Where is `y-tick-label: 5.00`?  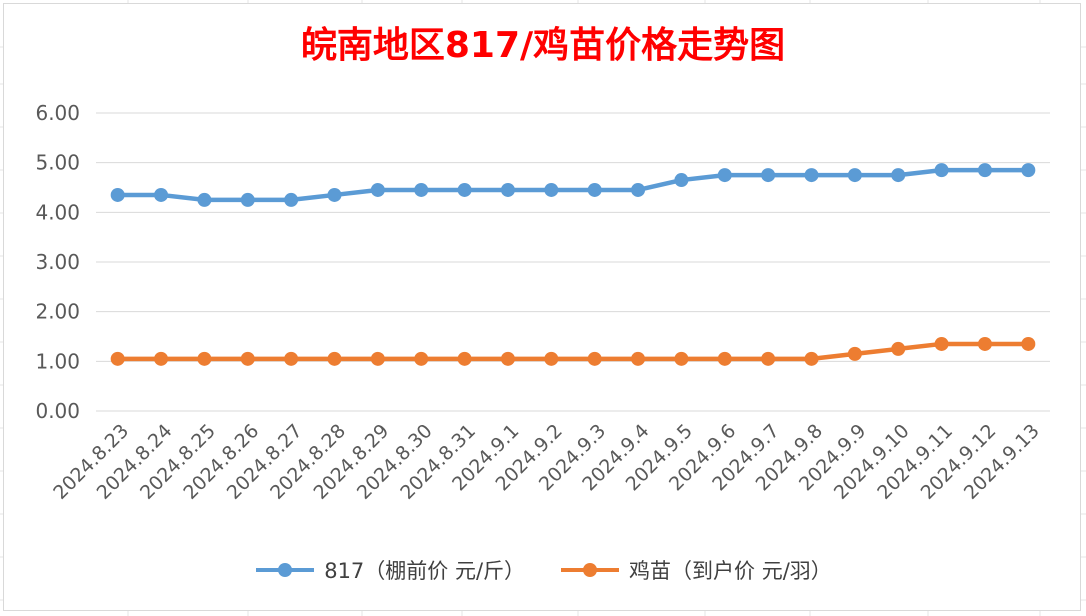 y-tick-label: 5.00 is located at coordinates (57, 163).